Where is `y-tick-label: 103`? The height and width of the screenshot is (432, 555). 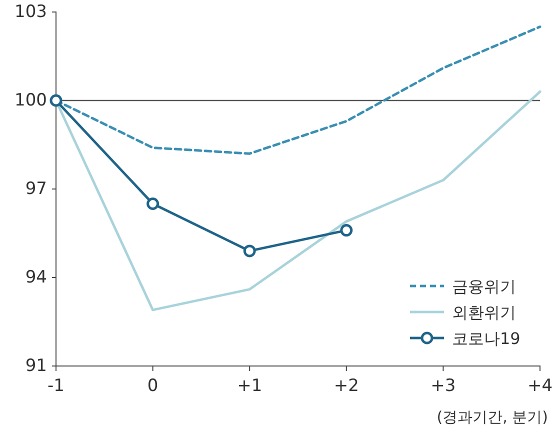
y-tick-label: 103 is located at coordinates (30, 12).